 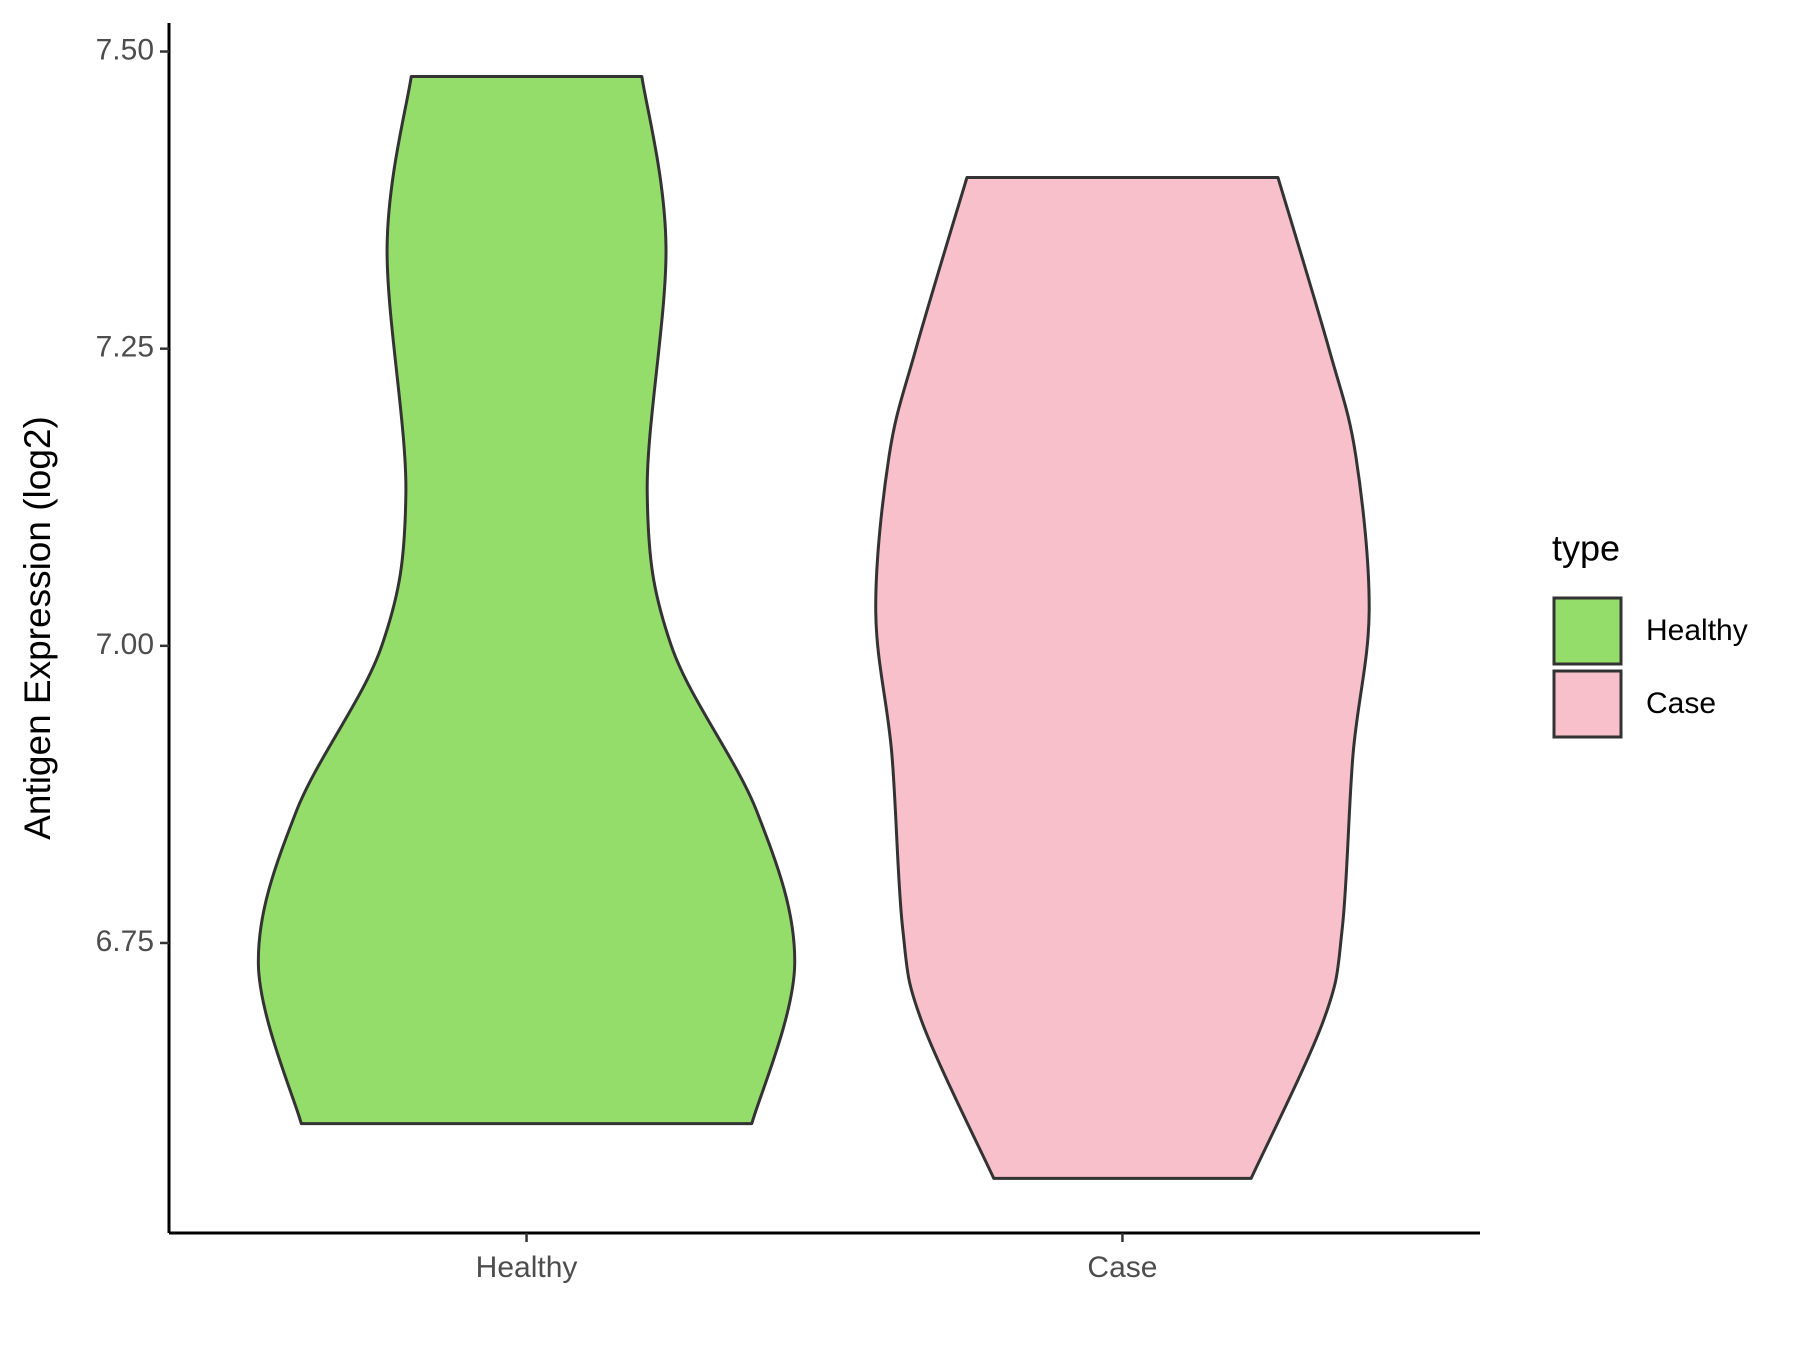 What do you see at coordinates (1122, 1267) in the screenshot?
I see `x-tick-label: Case` at bounding box center [1122, 1267].